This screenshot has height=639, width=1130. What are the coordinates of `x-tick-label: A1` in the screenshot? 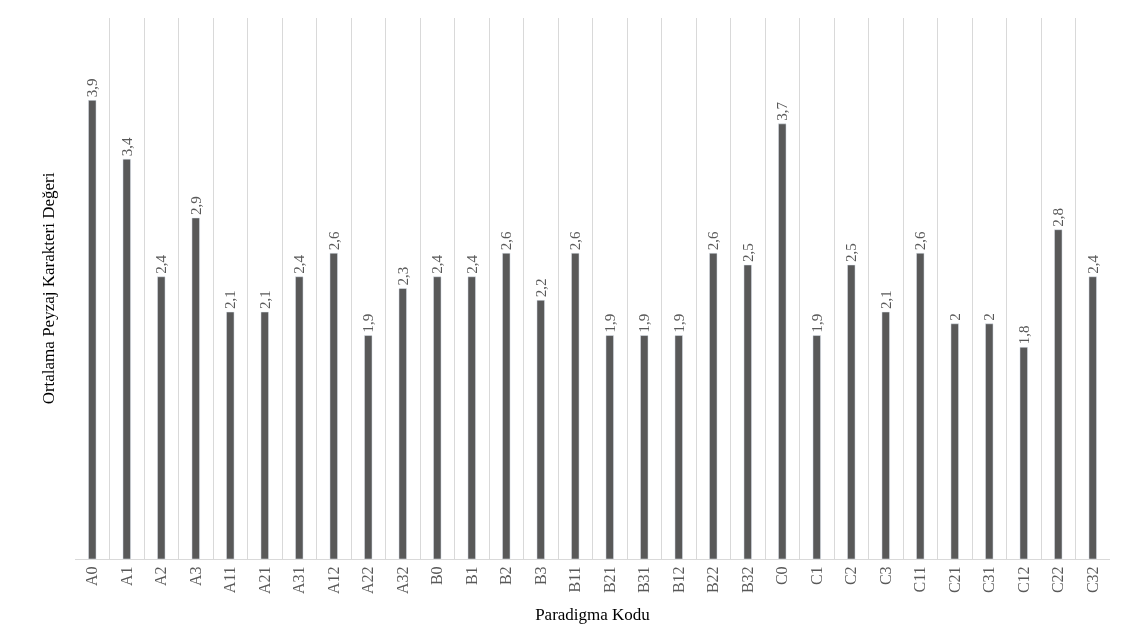 It's located at (126, 576).